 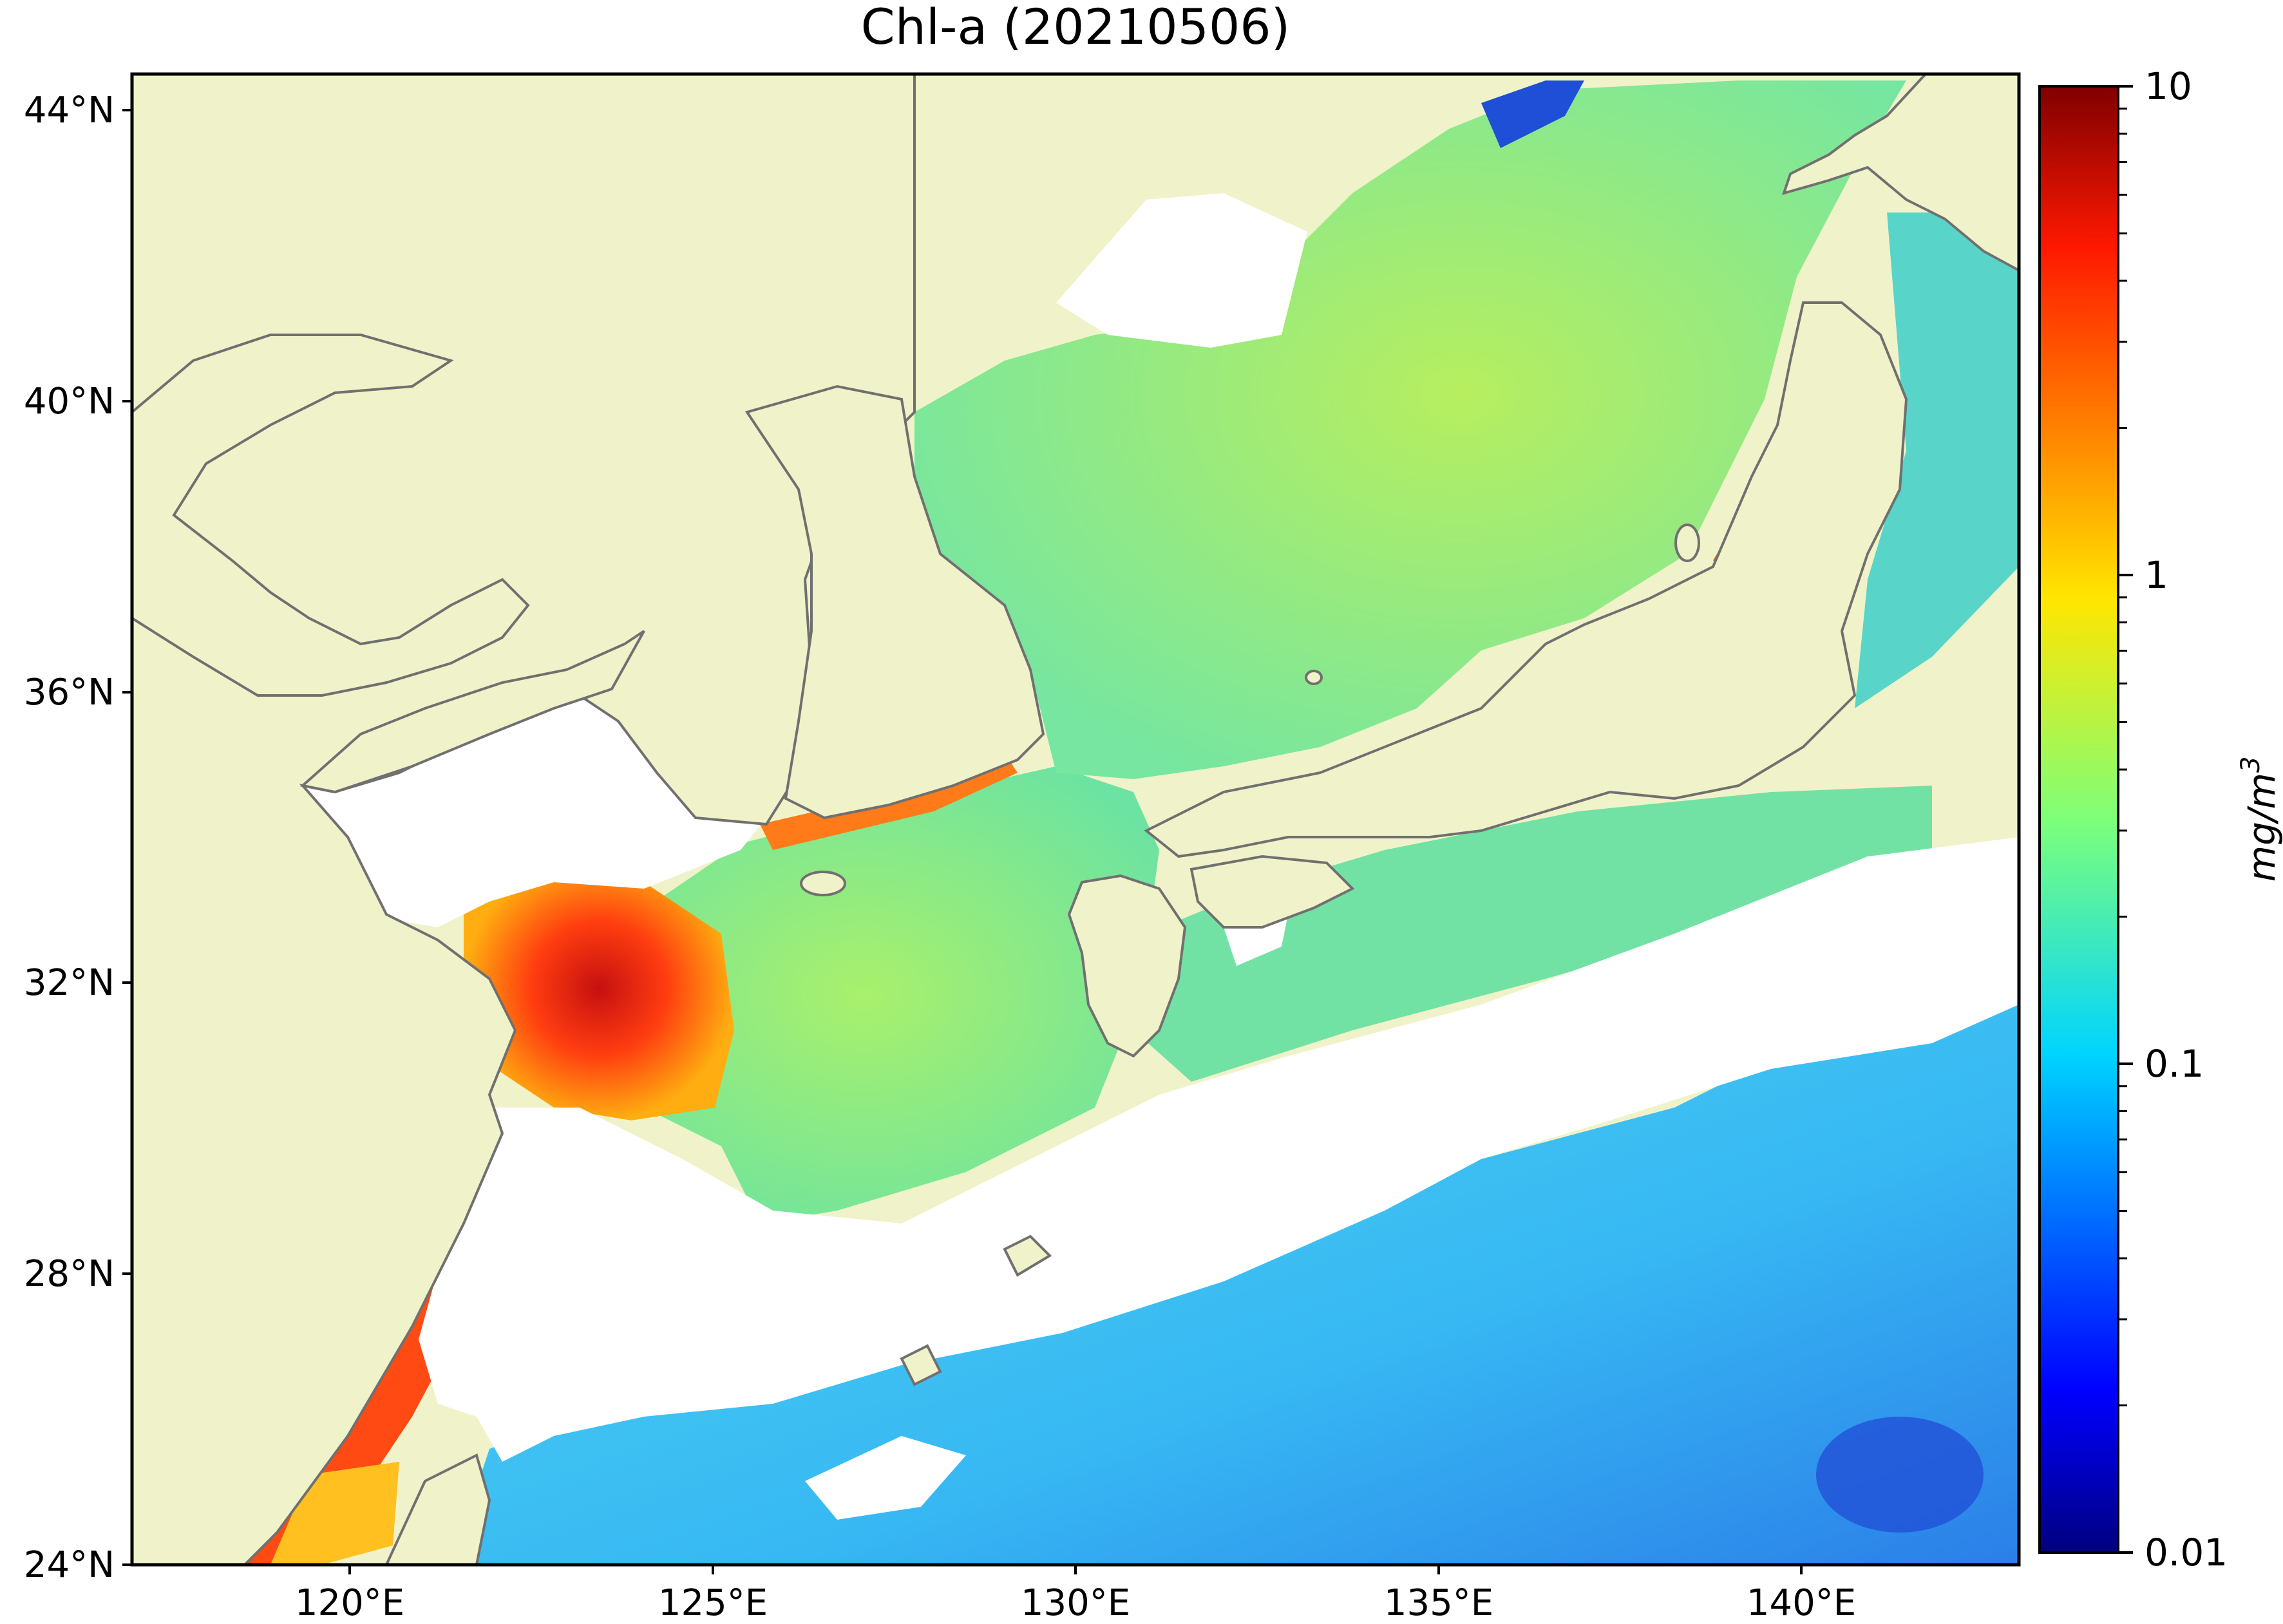 What do you see at coordinates (69, 110) in the screenshot?
I see `lat-label-44: 44°N` at bounding box center [69, 110].